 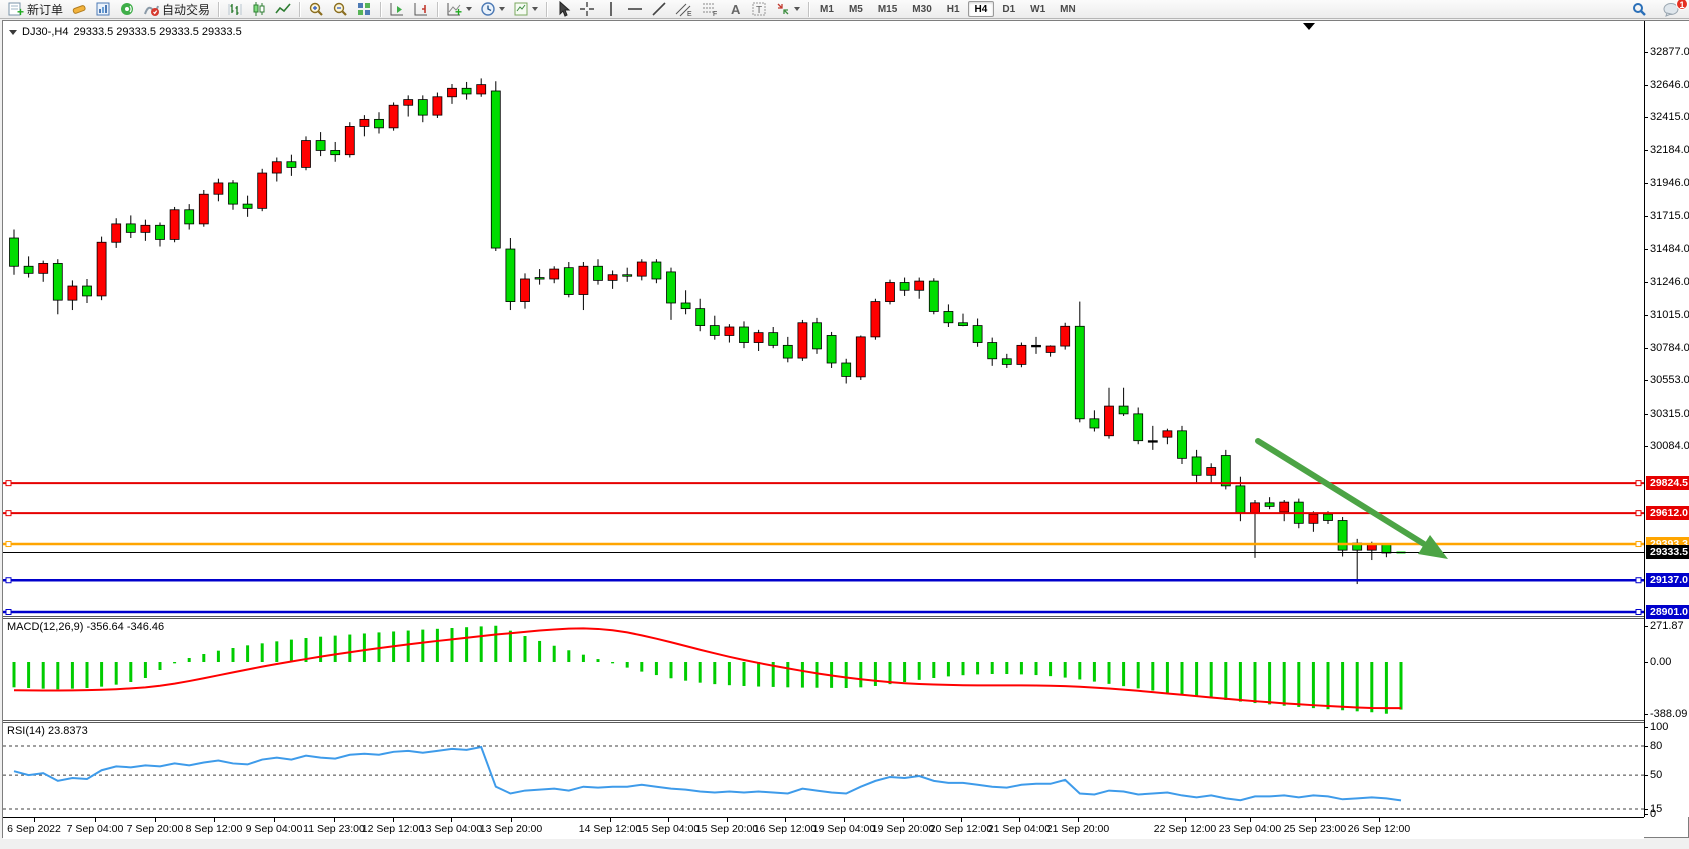 What do you see at coordinates (1656, 746) in the screenshot?
I see `rsi-scale-80: 80` at bounding box center [1656, 746].